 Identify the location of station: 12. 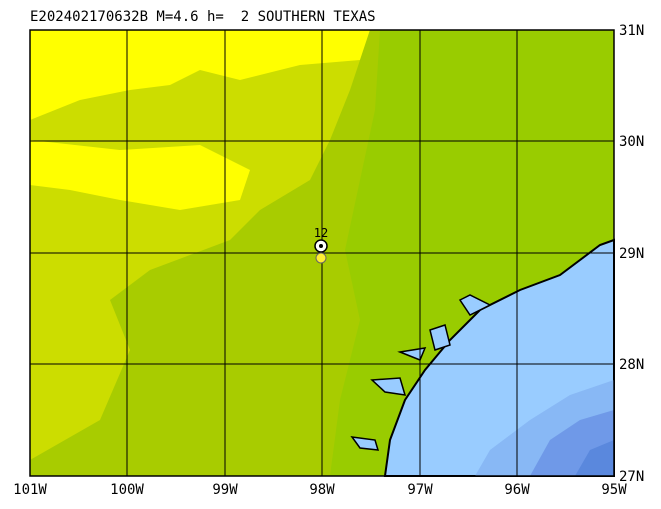
(321, 245).